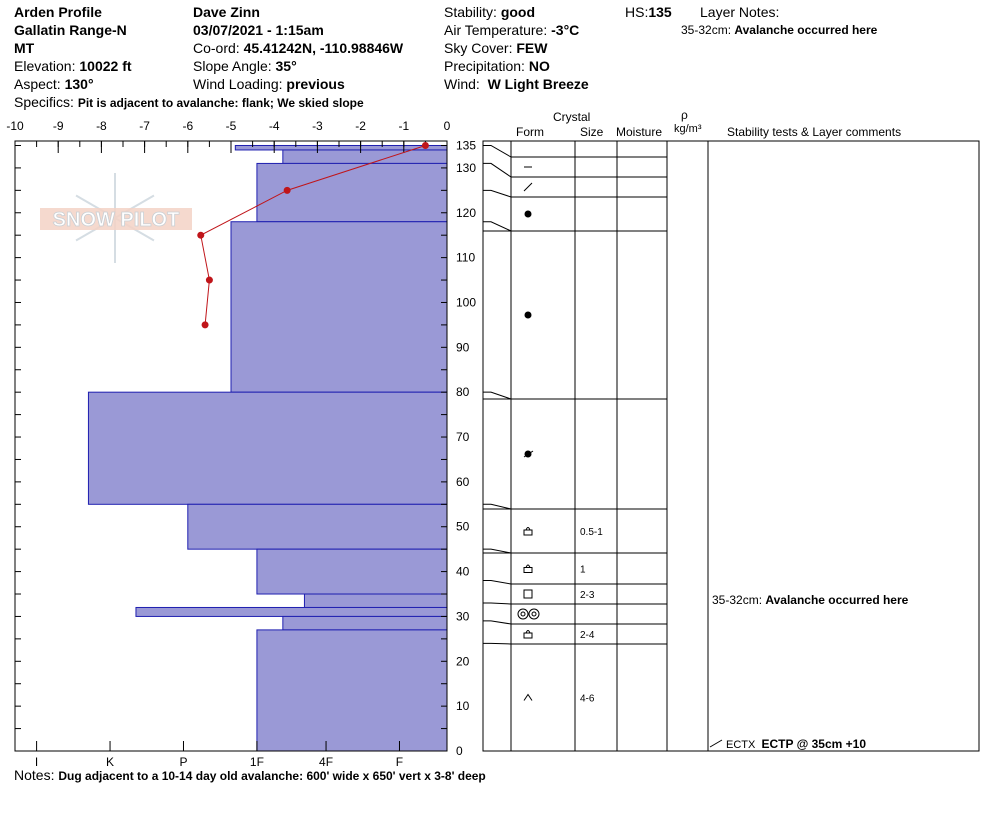 This screenshot has width=994, height=840. What do you see at coordinates (716, 743) in the screenshot?
I see `stability-test-pointer` at bounding box center [716, 743].